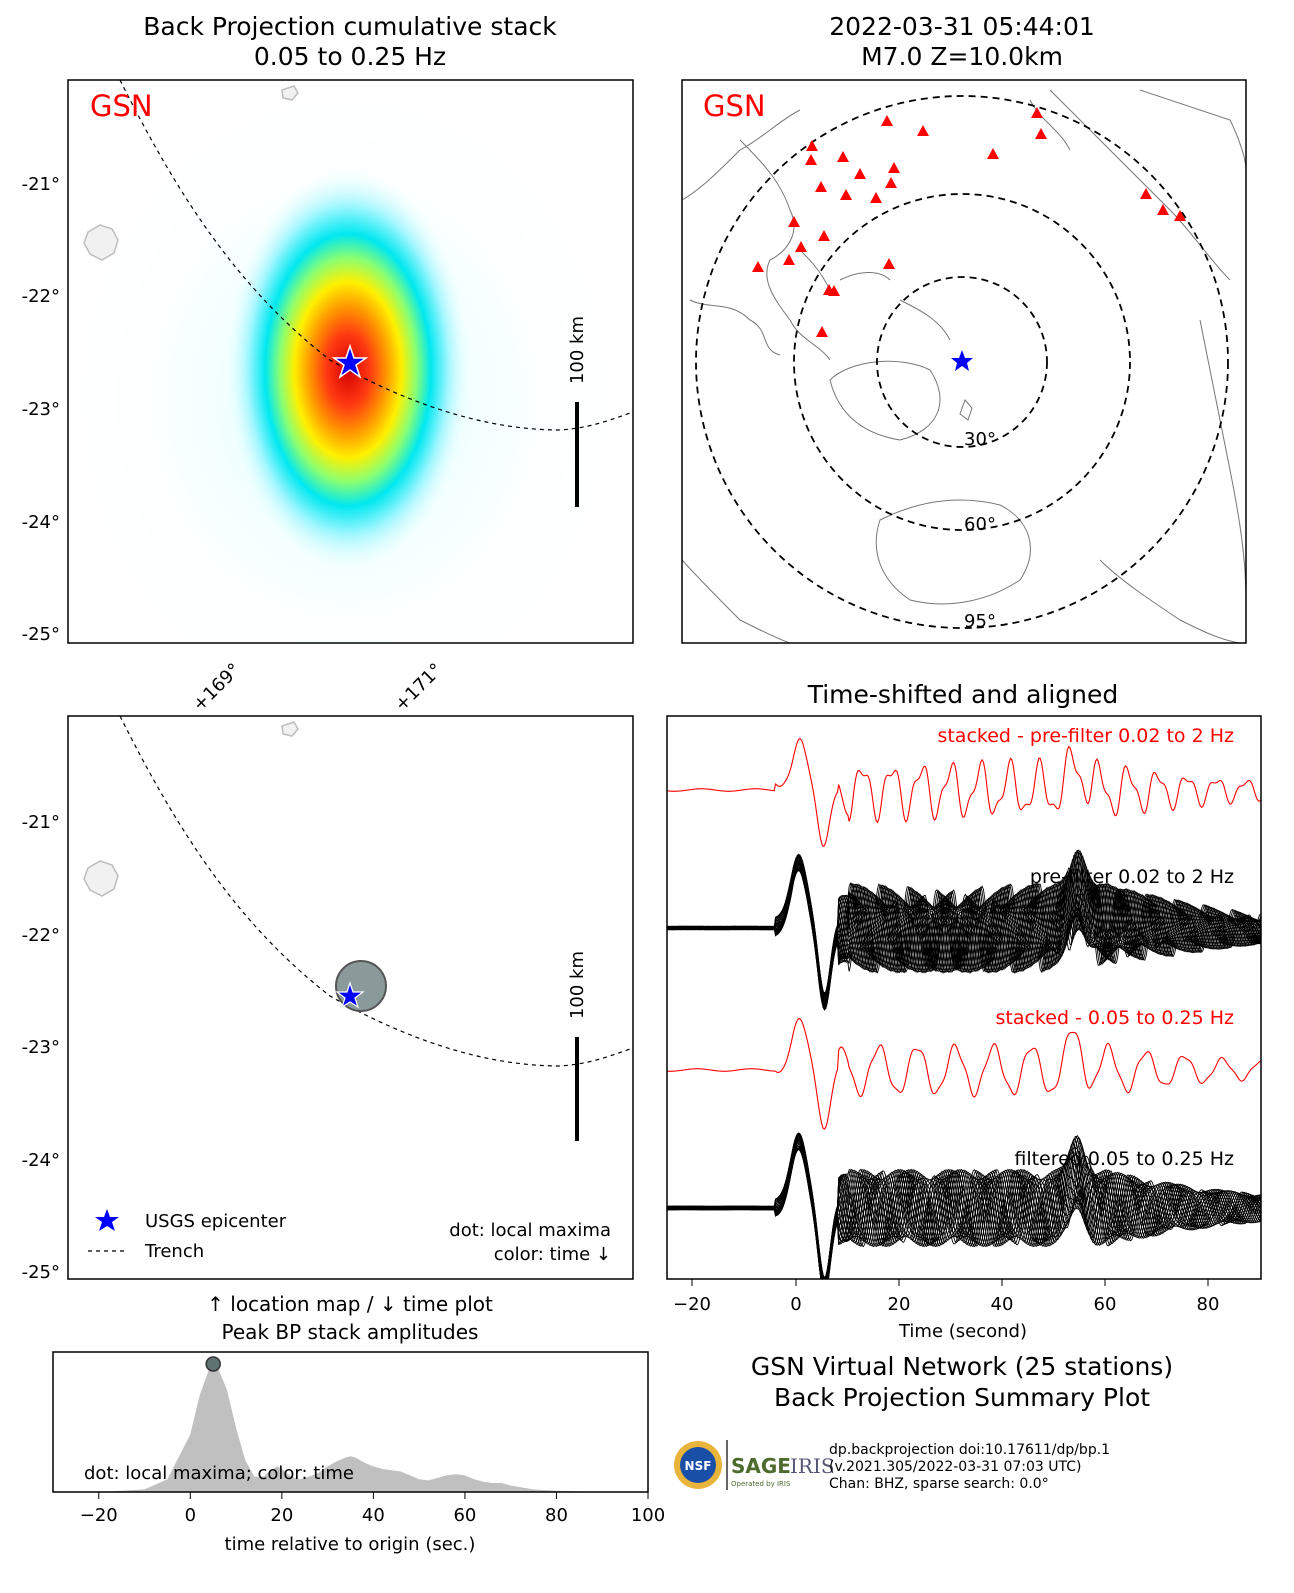 This screenshot has height=1593, width=1294. Describe the element at coordinates (350, 1428) in the screenshot. I see `amplitude-area` at that location.